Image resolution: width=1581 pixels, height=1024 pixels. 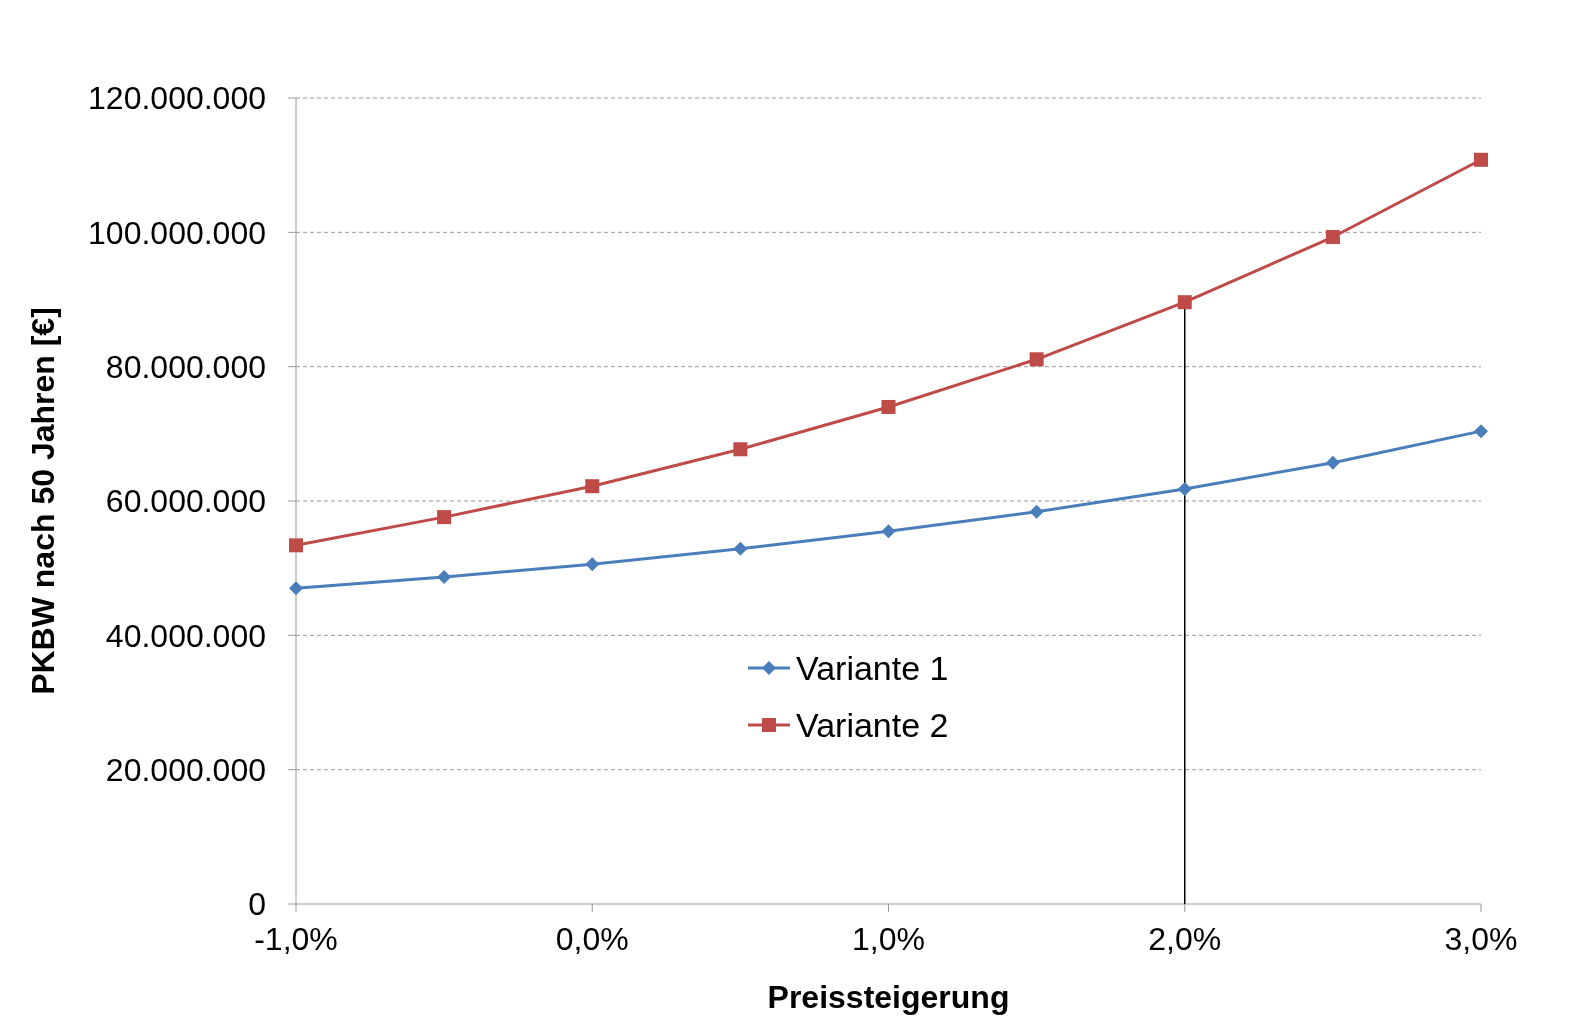 What do you see at coordinates (296, 939) in the screenshot?
I see `x-tick-label: -1,0%` at bounding box center [296, 939].